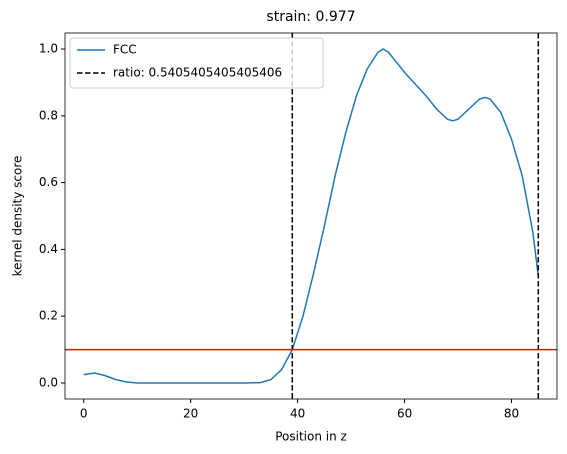 This screenshot has height=454, width=567. Describe the element at coordinates (511, 414) in the screenshot. I see `x-tick-label: 80` at that location.